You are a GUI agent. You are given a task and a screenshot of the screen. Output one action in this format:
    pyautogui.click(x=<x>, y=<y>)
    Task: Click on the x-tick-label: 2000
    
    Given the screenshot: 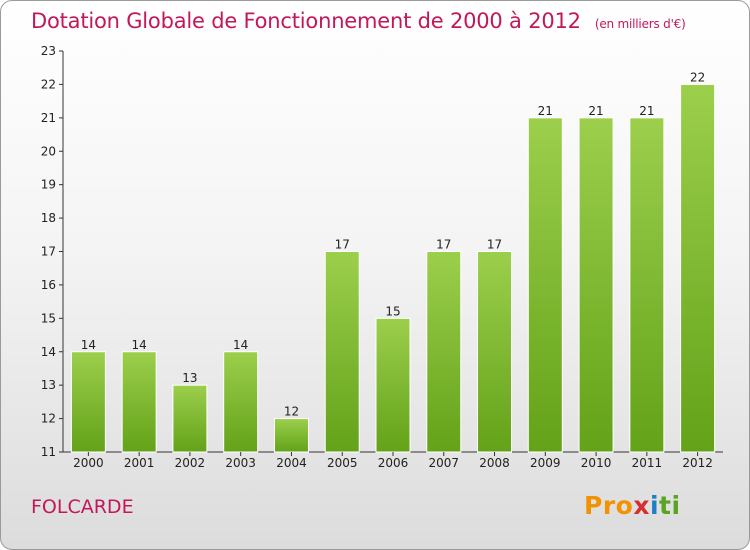 What is the action you would take?
    pyautogui.click(x=88, y=463)
    